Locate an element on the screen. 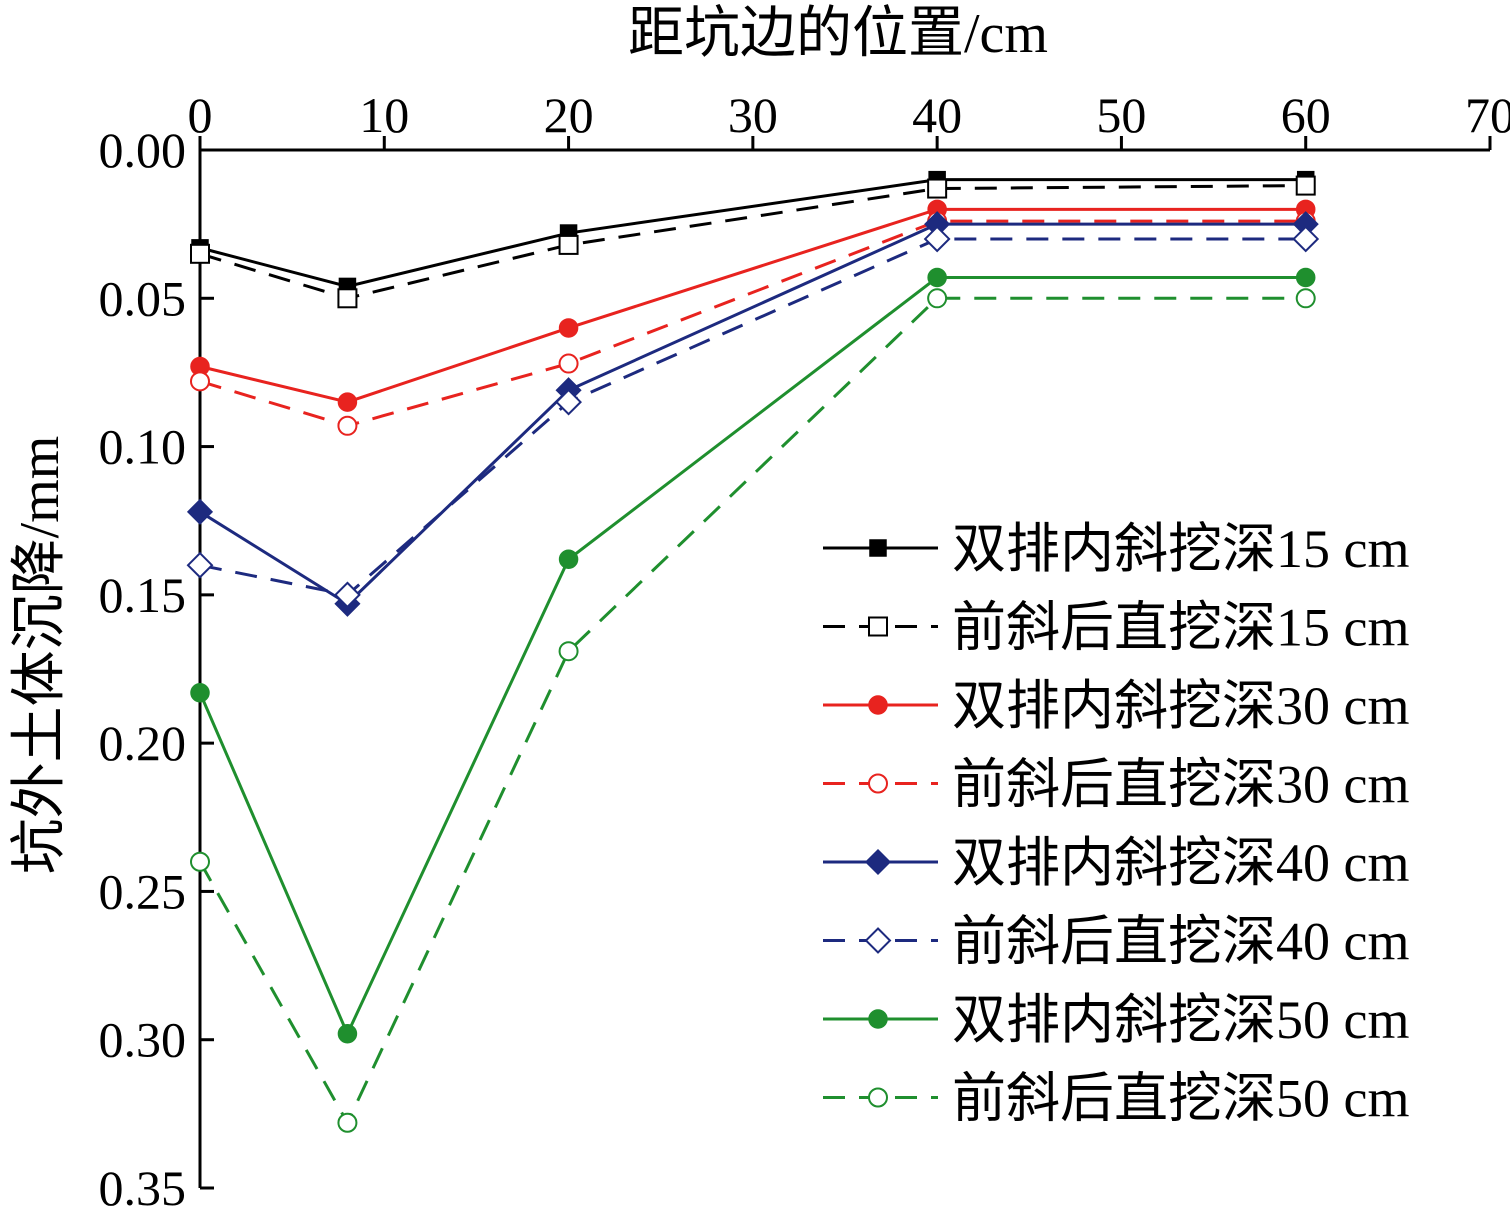 Image resolution: width=1510 pixels, height=1210 pixels. x-tick-label: 70 is located at coordinates (1487, 115).